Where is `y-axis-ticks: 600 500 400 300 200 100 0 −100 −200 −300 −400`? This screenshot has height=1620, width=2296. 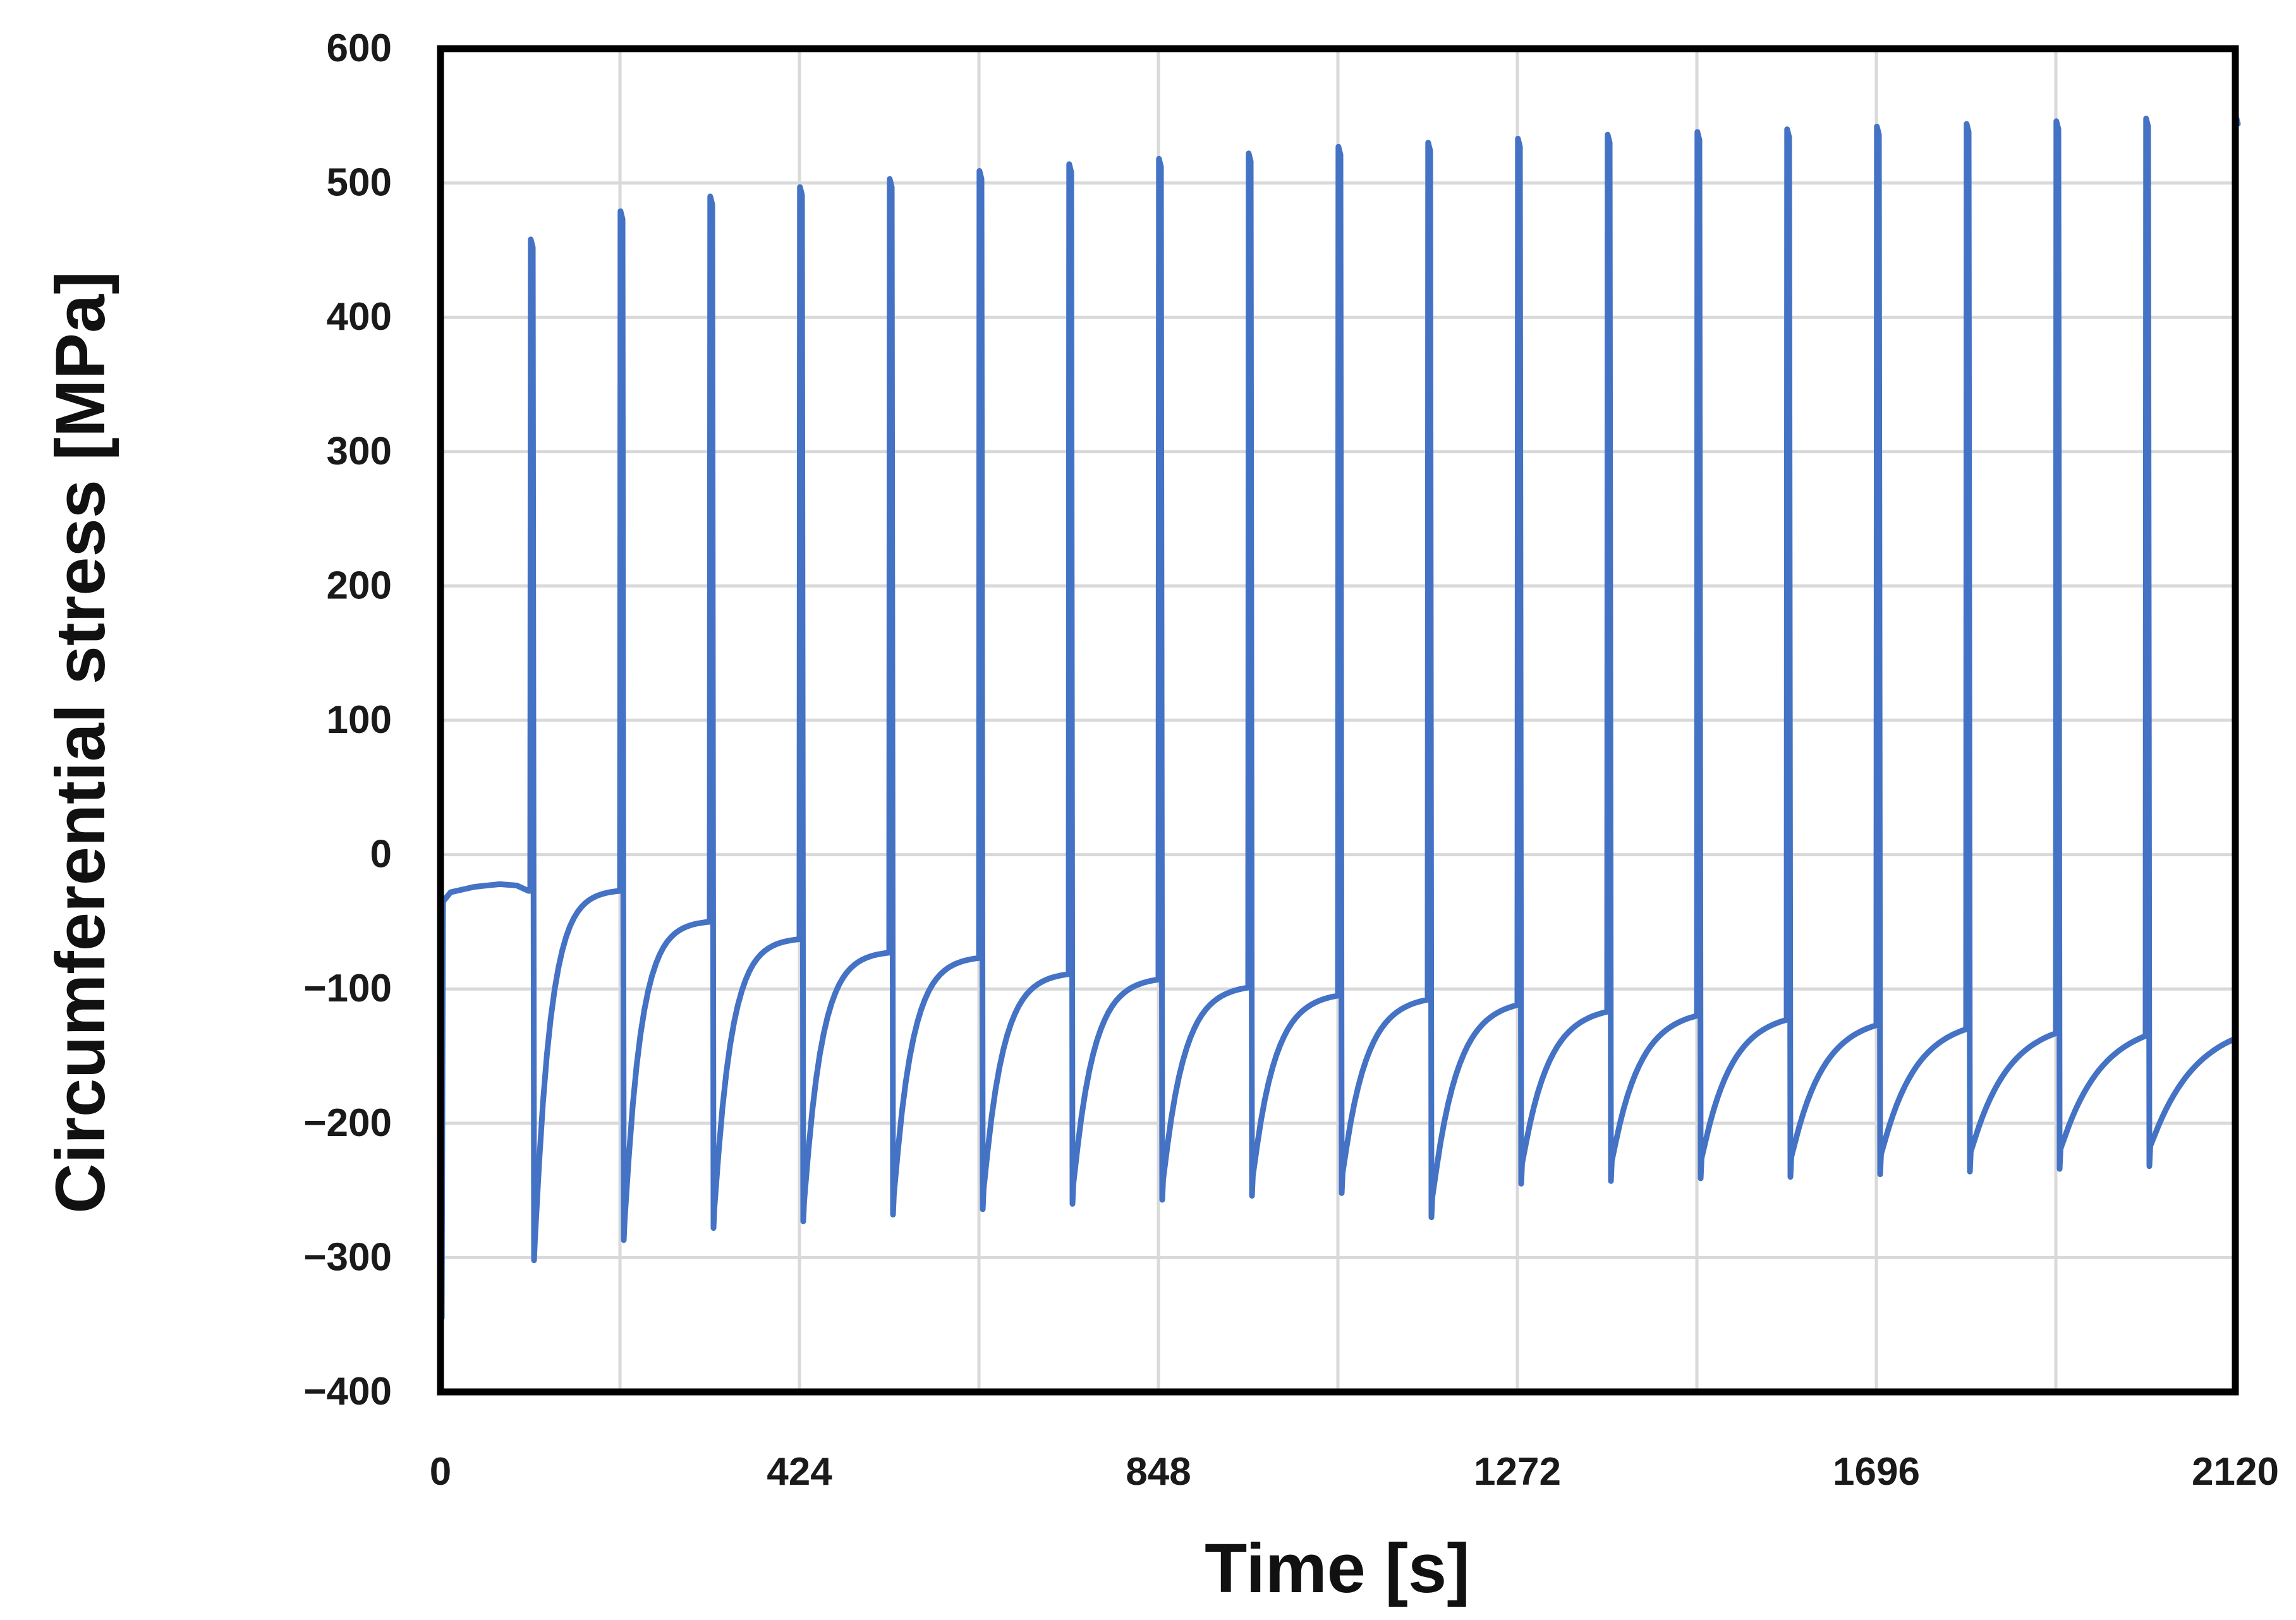
y-axis-ticks: 600 500 400 300 200 100 0 −100 −200 −300 −400 is located at coordinates (347, 720).